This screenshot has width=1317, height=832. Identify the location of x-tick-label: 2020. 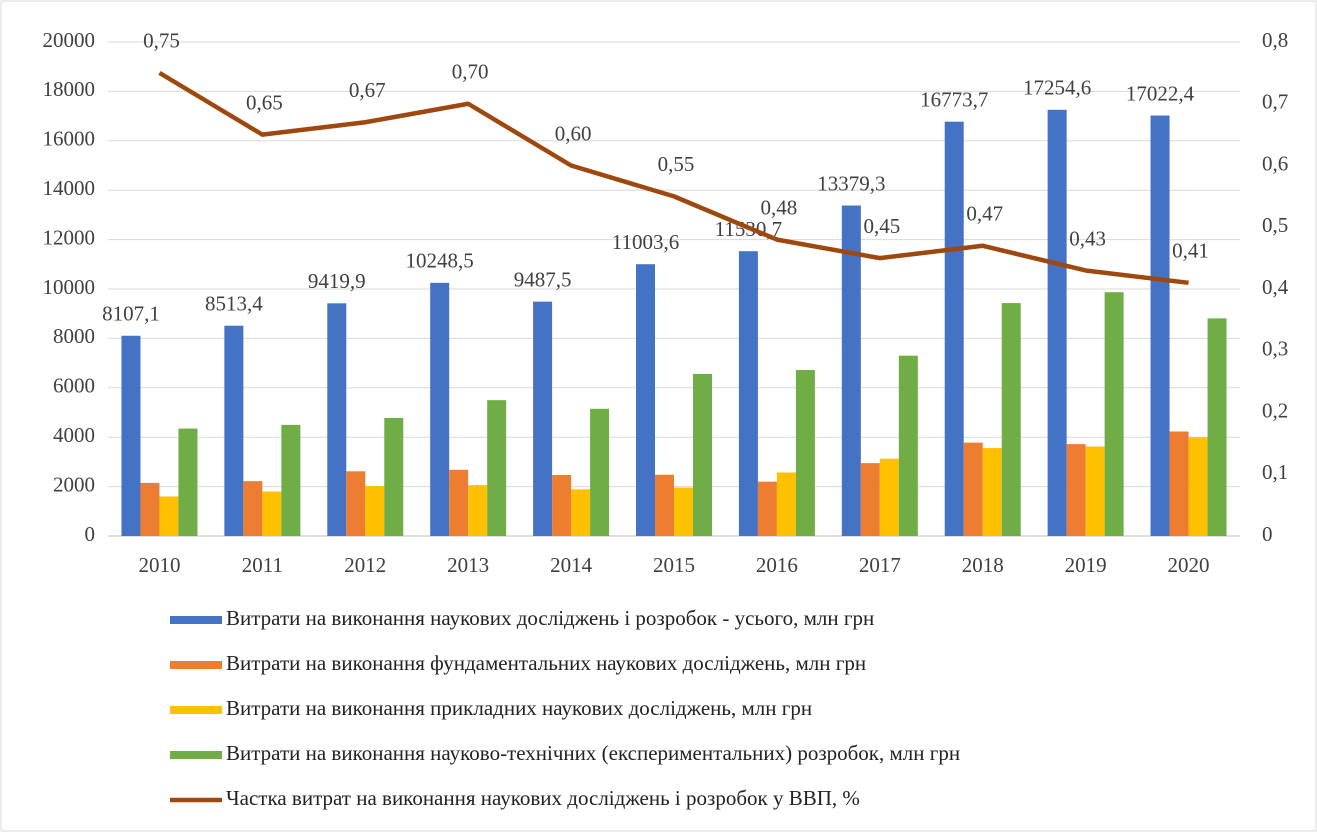
(1189, 565).